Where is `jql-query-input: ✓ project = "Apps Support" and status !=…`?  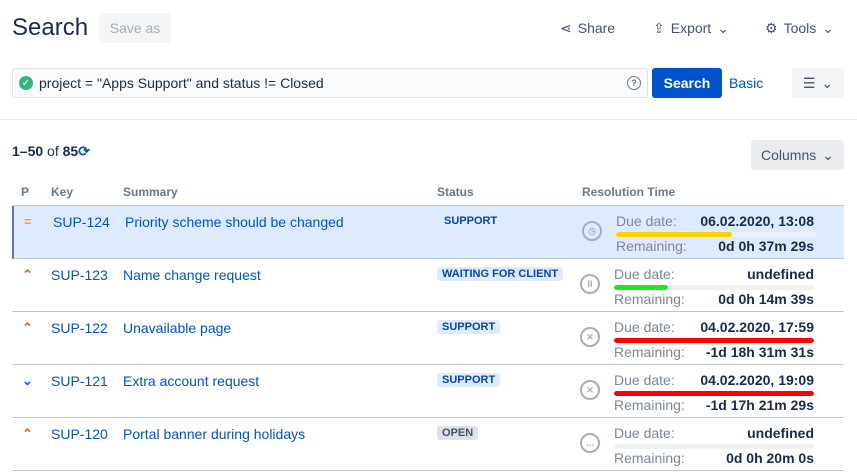
jql-query-input: ✓ project = "Apps Support" and status !=… is located at coordinates (330, 83).